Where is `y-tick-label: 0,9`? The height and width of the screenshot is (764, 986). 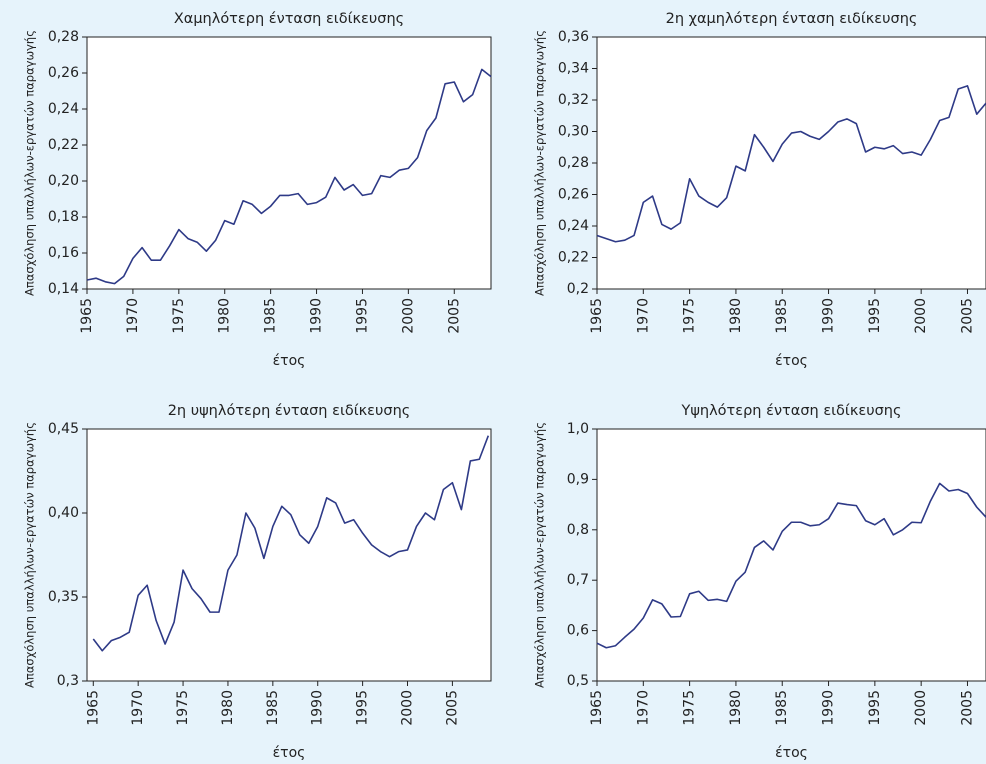 y-tick-label: 0,9 is located at coordinates (578, 479).